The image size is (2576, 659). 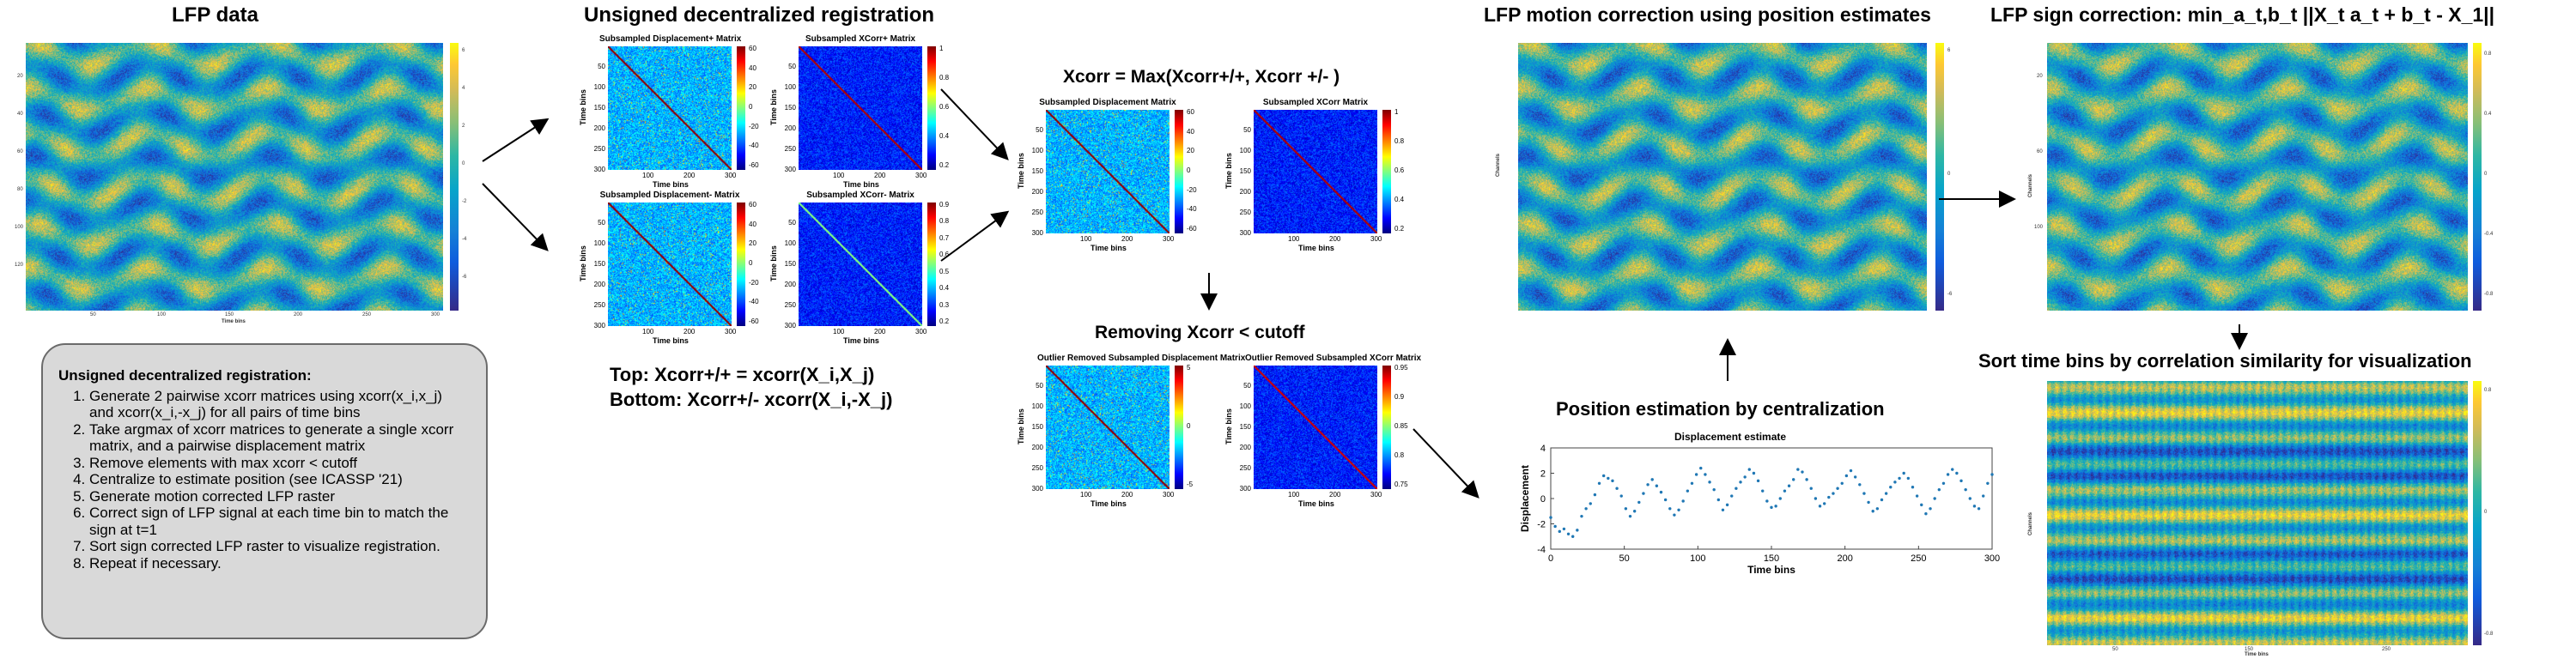 I want to click on matrix-title: Subsampled Displacement+ Matrix, so click(x=671, y=39).